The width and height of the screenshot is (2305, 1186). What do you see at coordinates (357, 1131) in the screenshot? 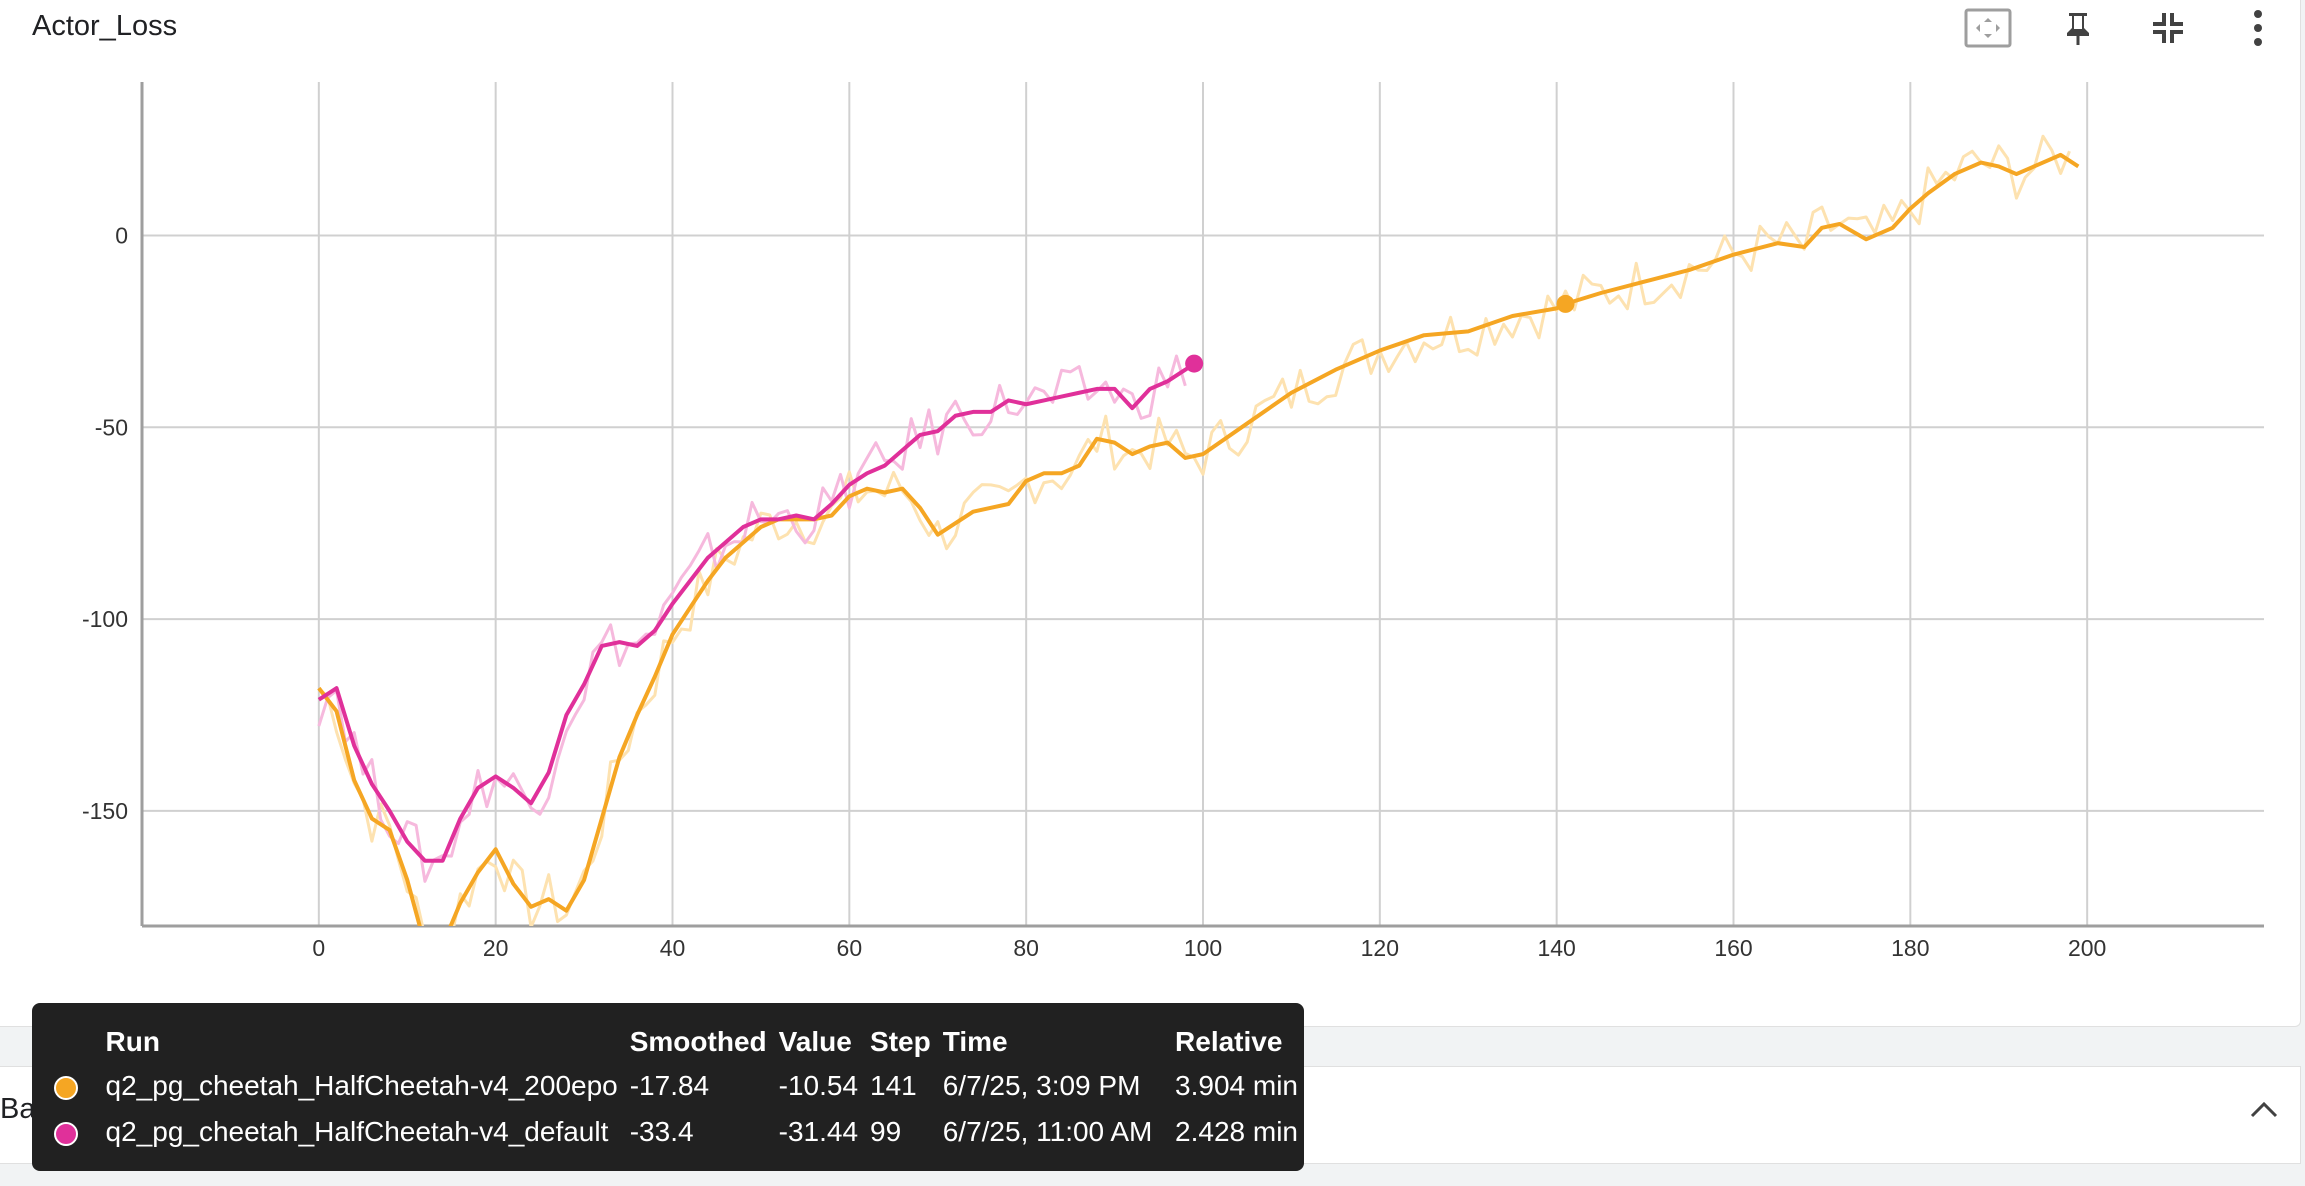
I see `tooltip-run: q2_pg_cheetah_HalfCheetah-v4_default` at bounding box center [357, 1131].